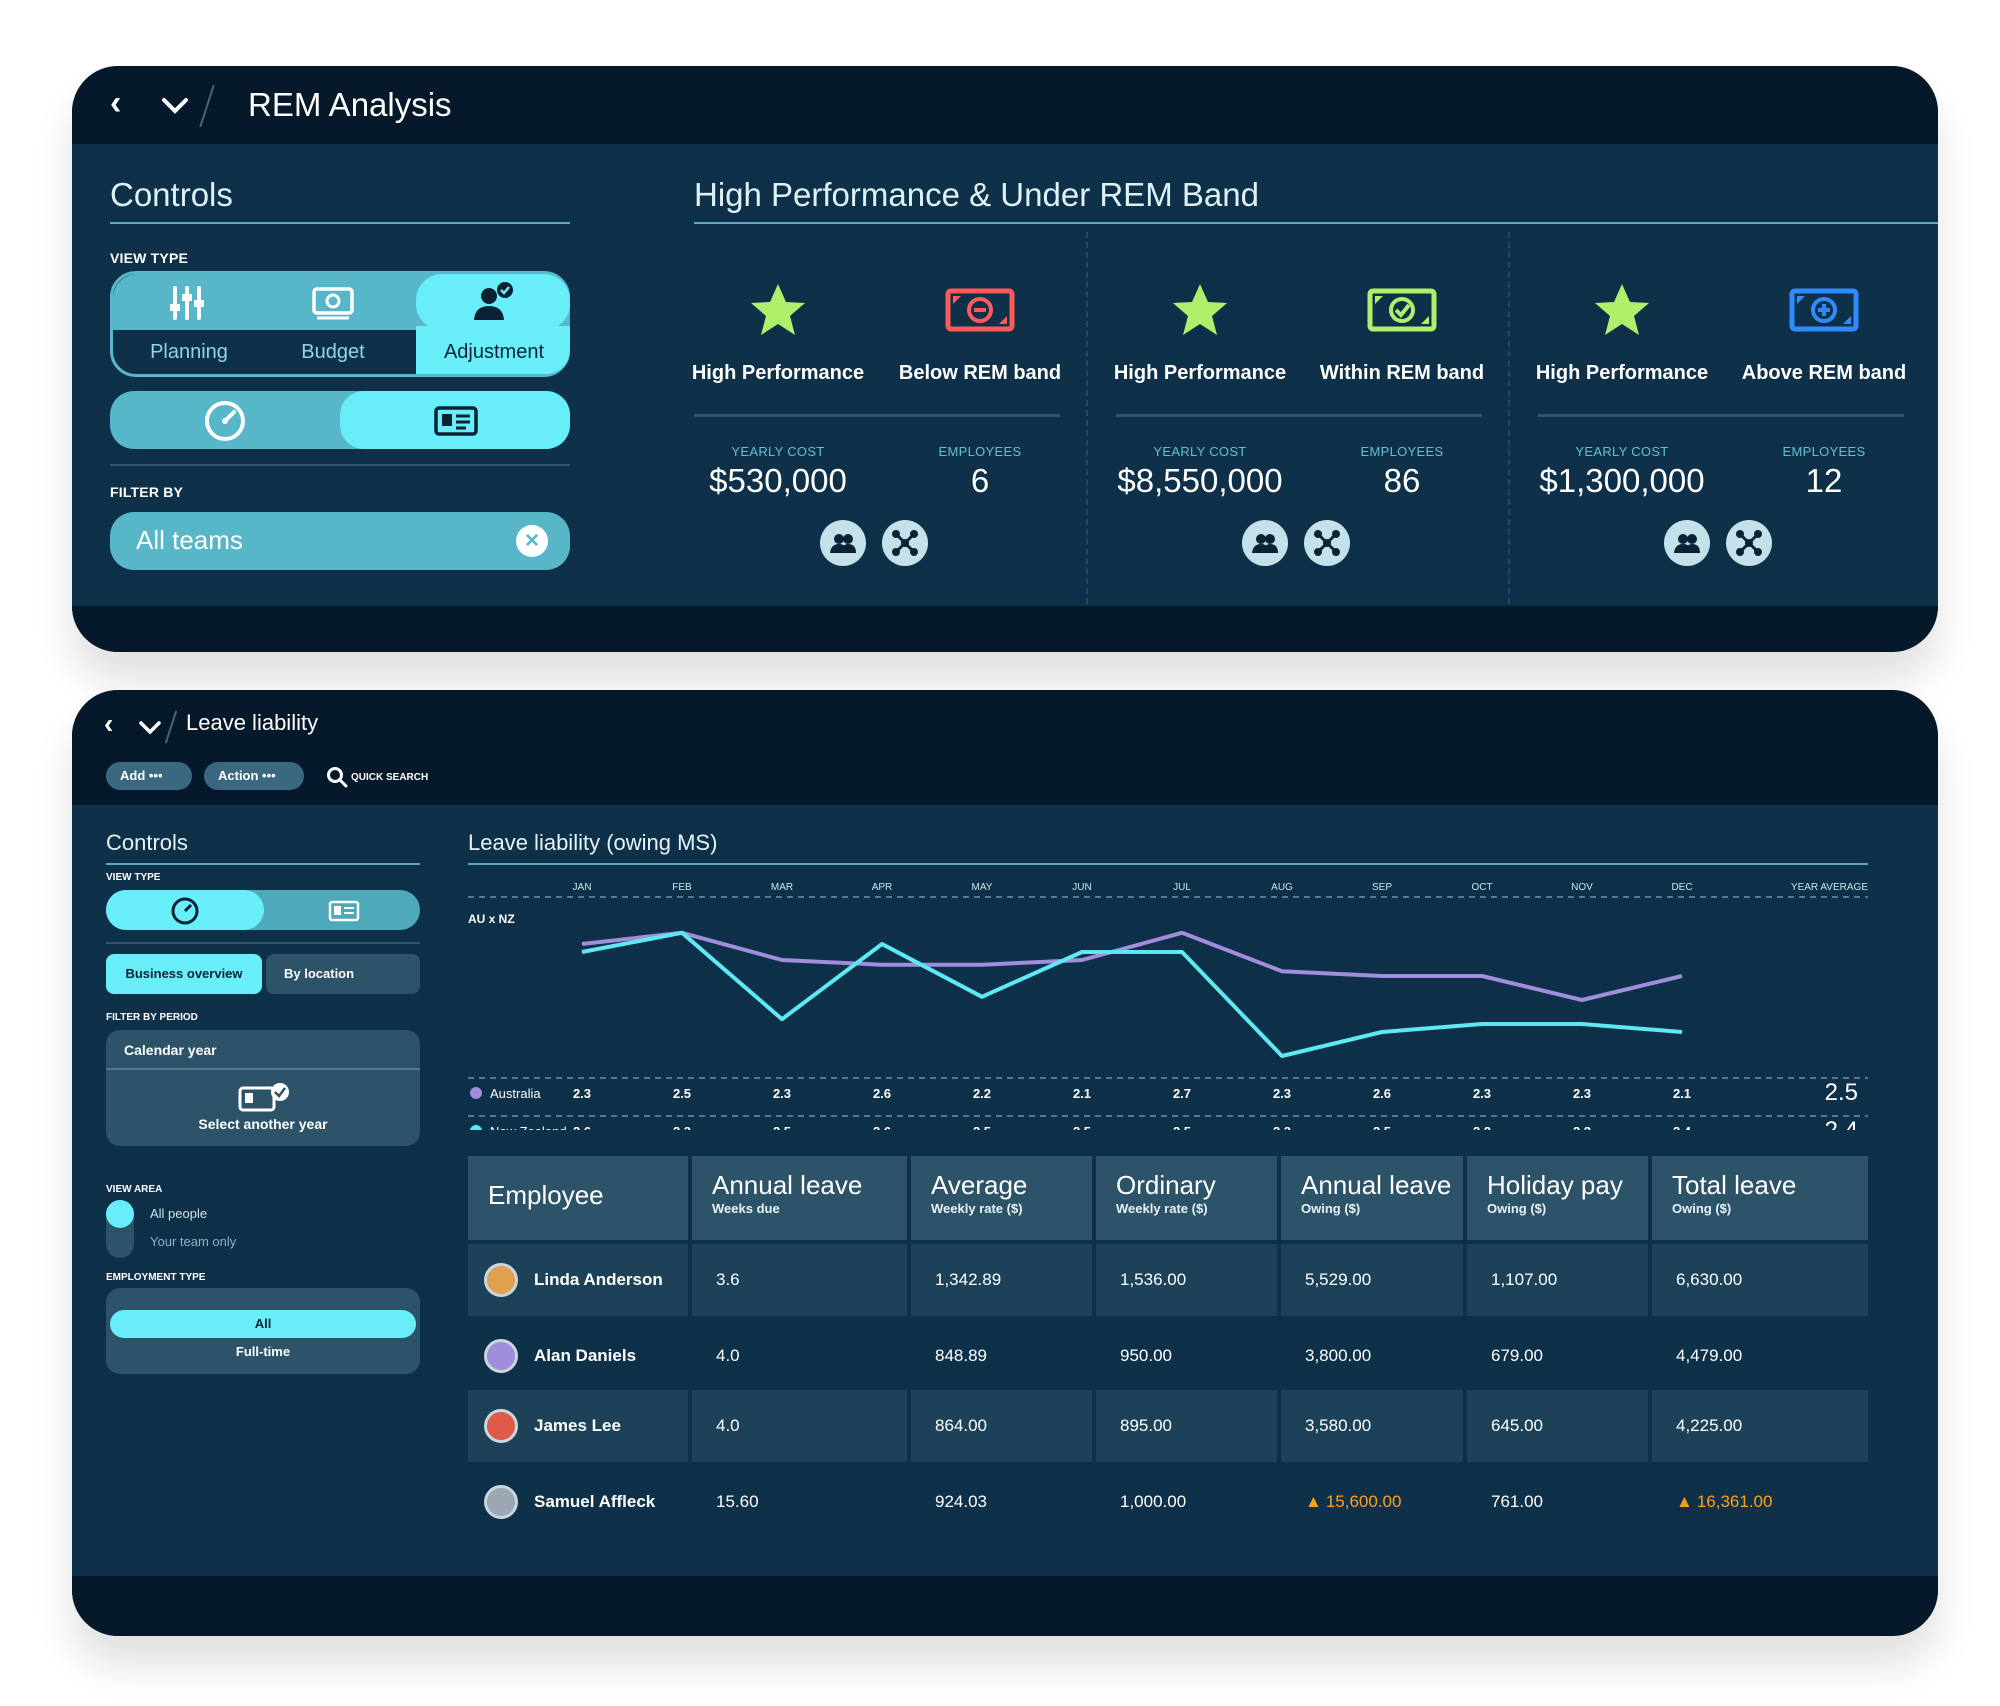  Describe the element at coordinates (968, 1280) in the screenshot. I see `table-cell-avg: 1,342.89` at that location.